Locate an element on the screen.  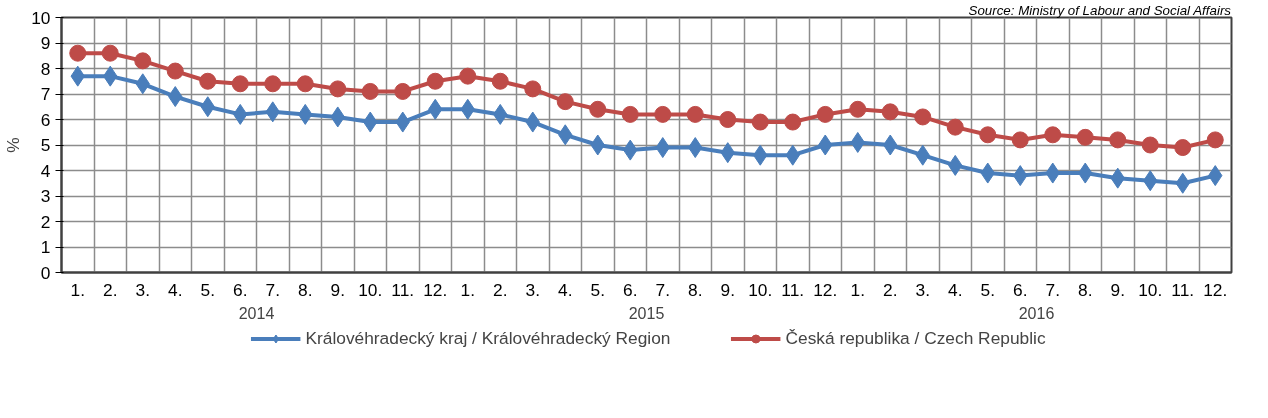
y-tick-label: 9 is located at coordinates (45, 43).